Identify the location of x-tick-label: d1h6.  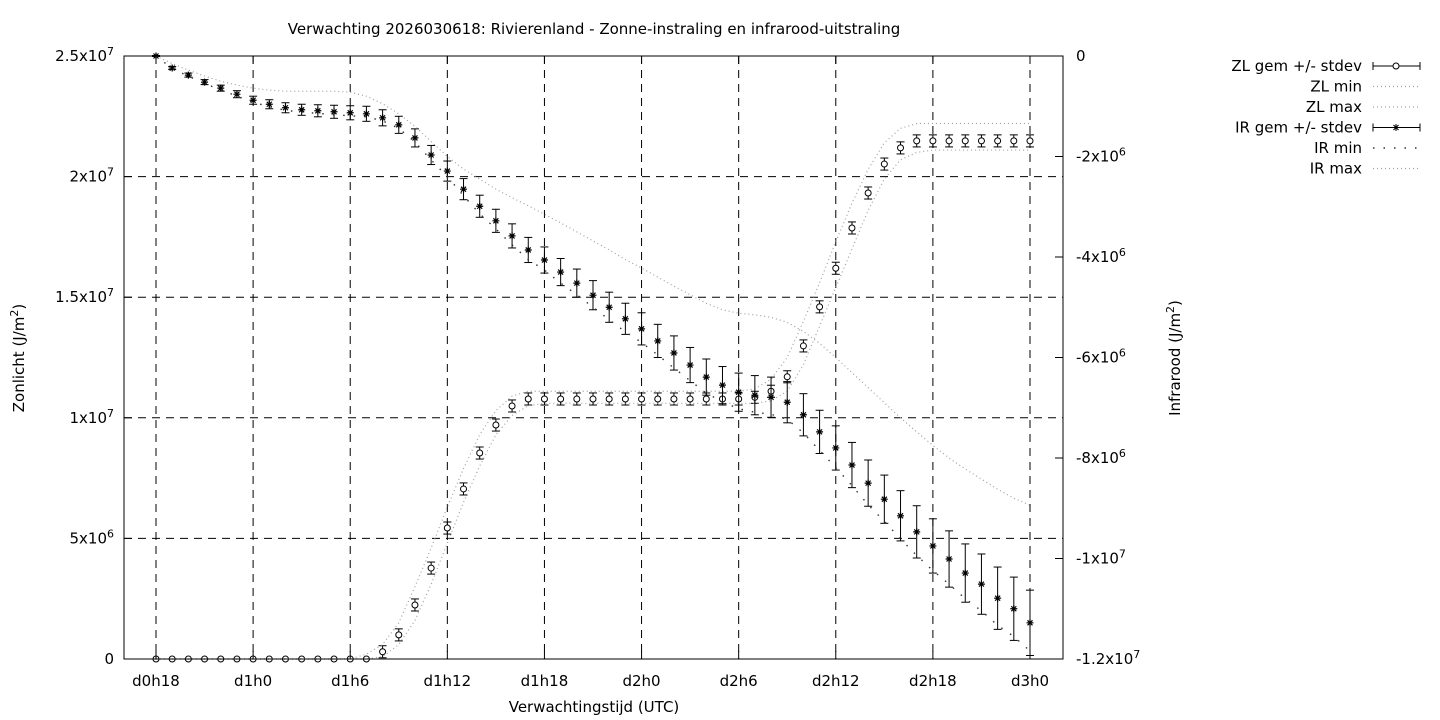
(350, 681).